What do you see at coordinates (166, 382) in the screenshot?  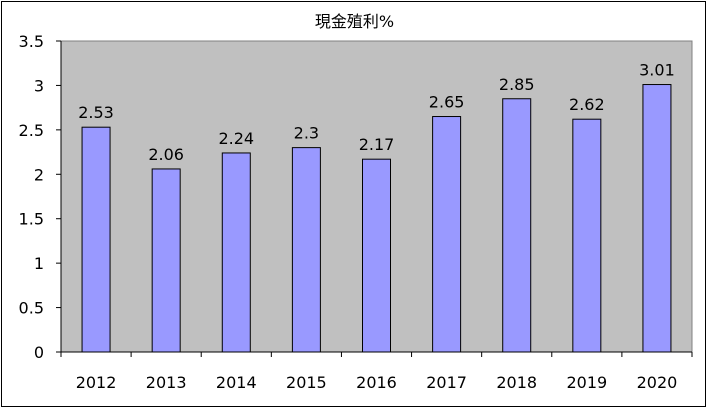 I see `x-tick-label: 2013` at bounding box center [166, 382].